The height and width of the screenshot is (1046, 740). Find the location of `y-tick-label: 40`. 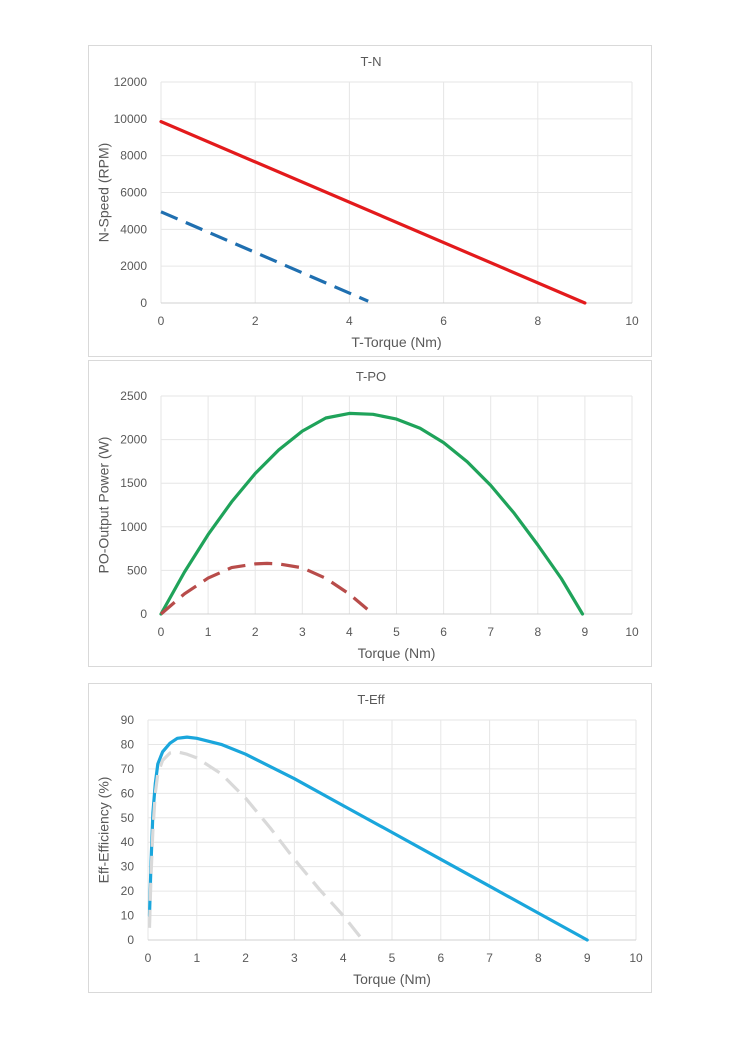

y-tick-label: 40 is located at coordinates (128, 842).